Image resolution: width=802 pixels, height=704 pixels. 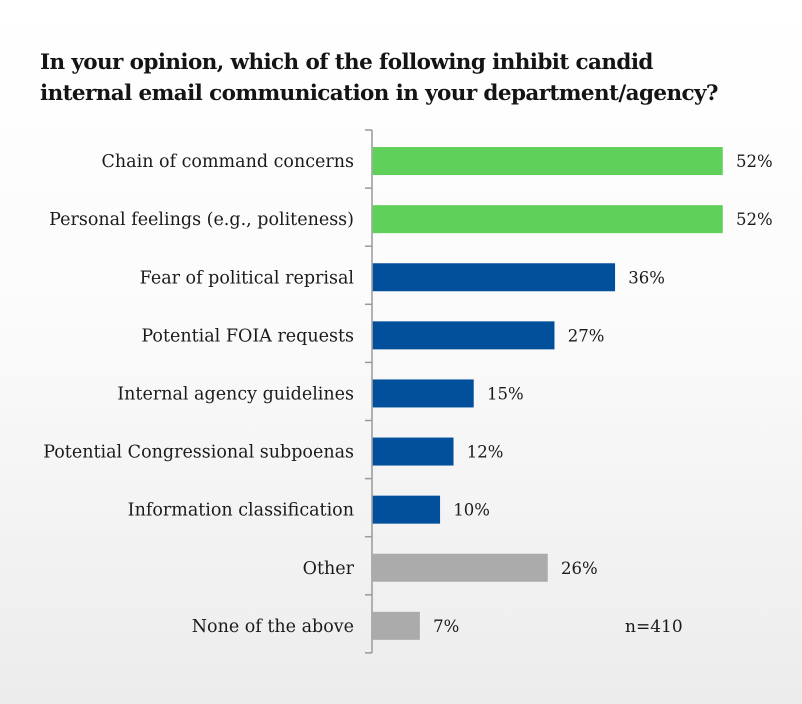 What do you see at coordinates (329, 569) in the screenshot?
I see `category-label: Other` at bounding box center [329, 569].